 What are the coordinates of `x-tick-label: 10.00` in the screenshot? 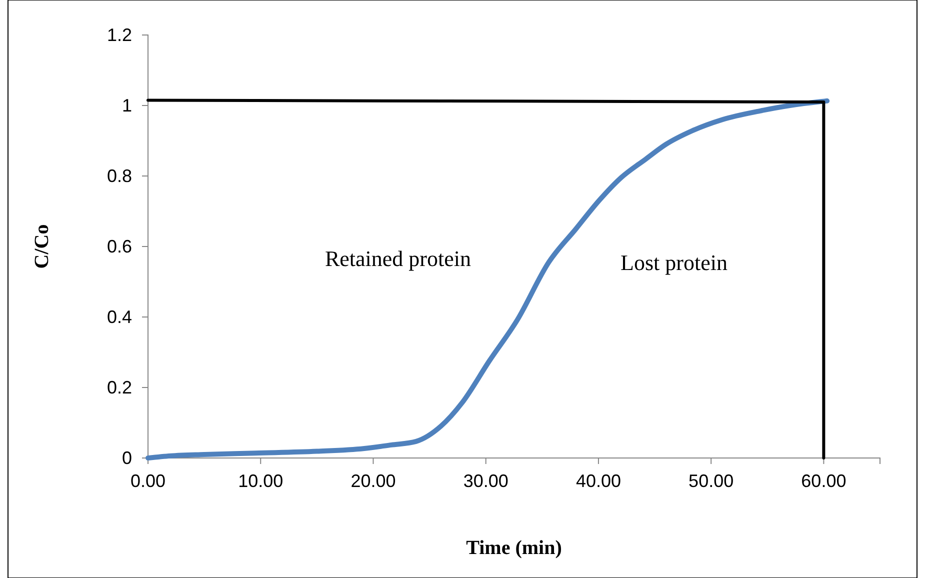 It's located at (261, 480).